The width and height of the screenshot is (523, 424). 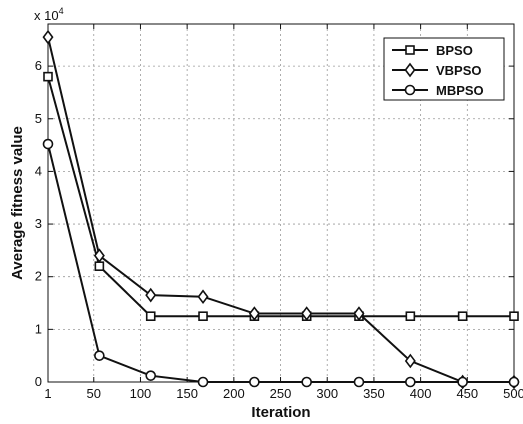 What do you see at coordinates (38, 381) in the screenshot?
I see `y-tick-label: 0` at bounding box center [38, 381].